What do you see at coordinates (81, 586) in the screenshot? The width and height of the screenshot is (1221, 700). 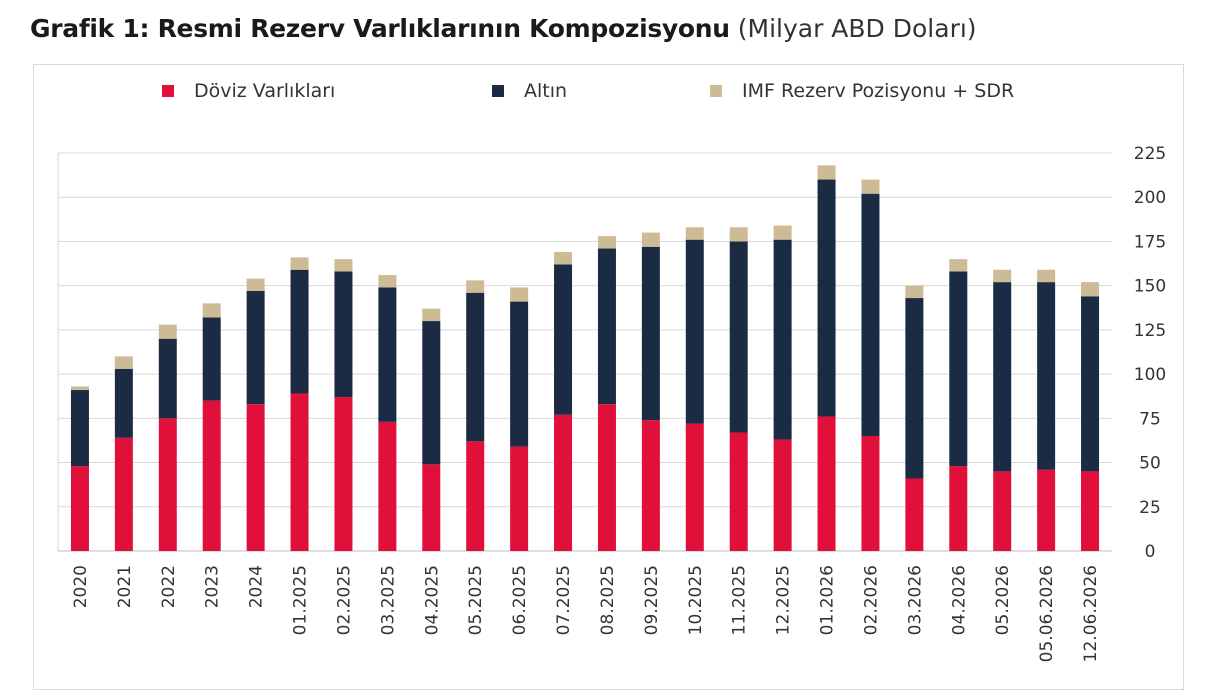 I see `x-tick-label: 2020` at bounding box center [81, 586].